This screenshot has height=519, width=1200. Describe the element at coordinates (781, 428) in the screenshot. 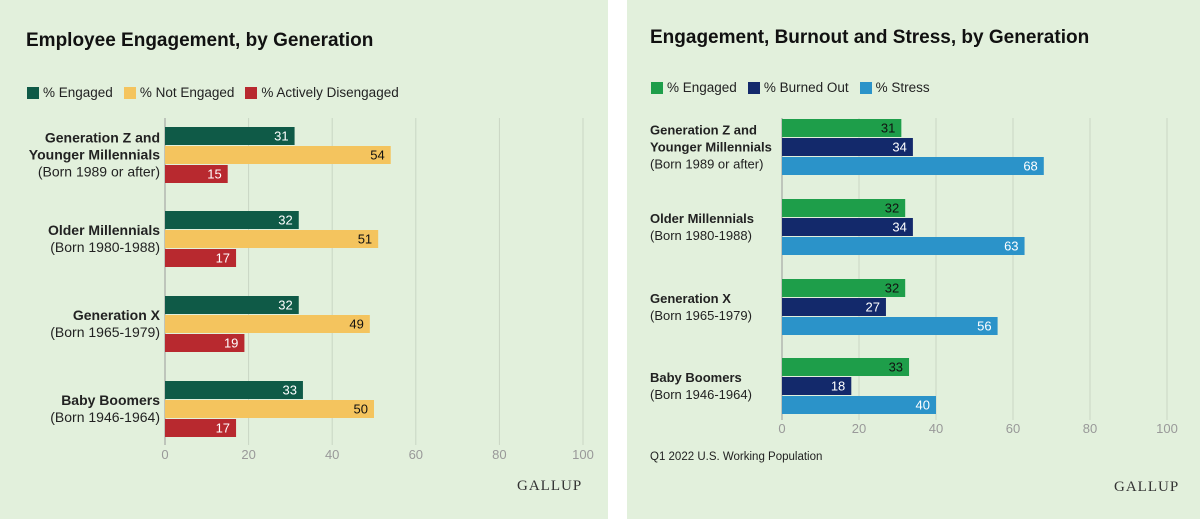

I see `x-tick-label: 0` at that location.